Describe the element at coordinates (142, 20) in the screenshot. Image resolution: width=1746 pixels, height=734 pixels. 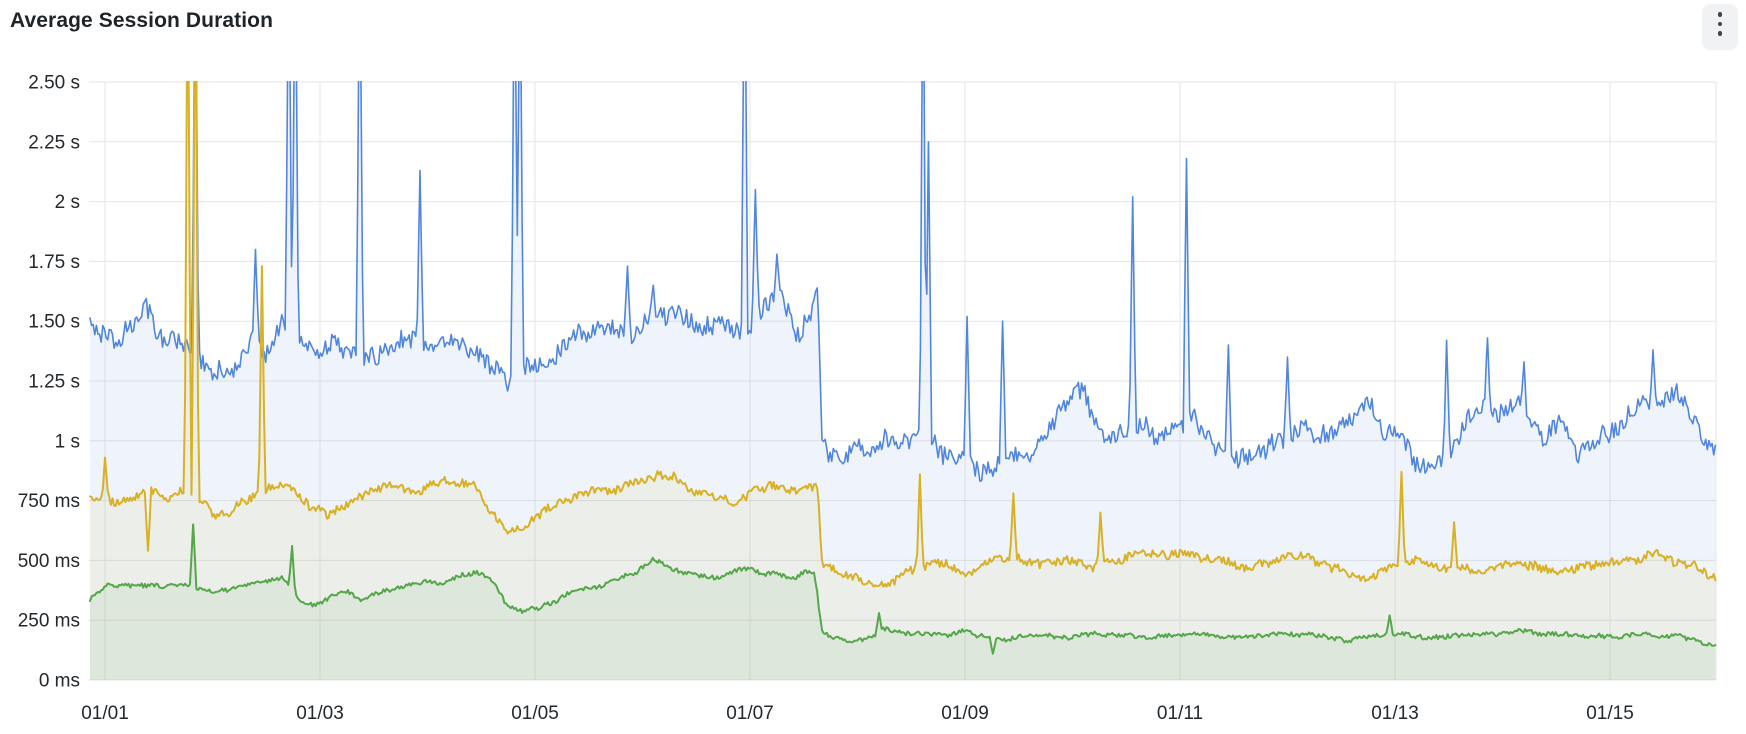
I see `panel-title: Average Session Duration` at that location.